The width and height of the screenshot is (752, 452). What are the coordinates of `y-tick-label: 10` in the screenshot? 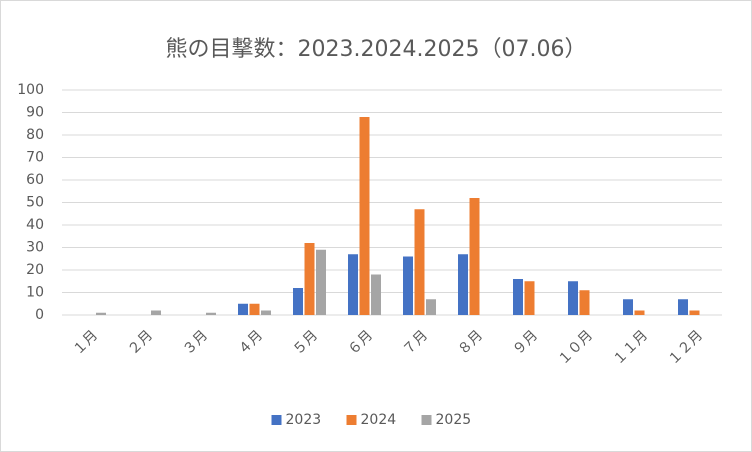 It's located at (35, 293).